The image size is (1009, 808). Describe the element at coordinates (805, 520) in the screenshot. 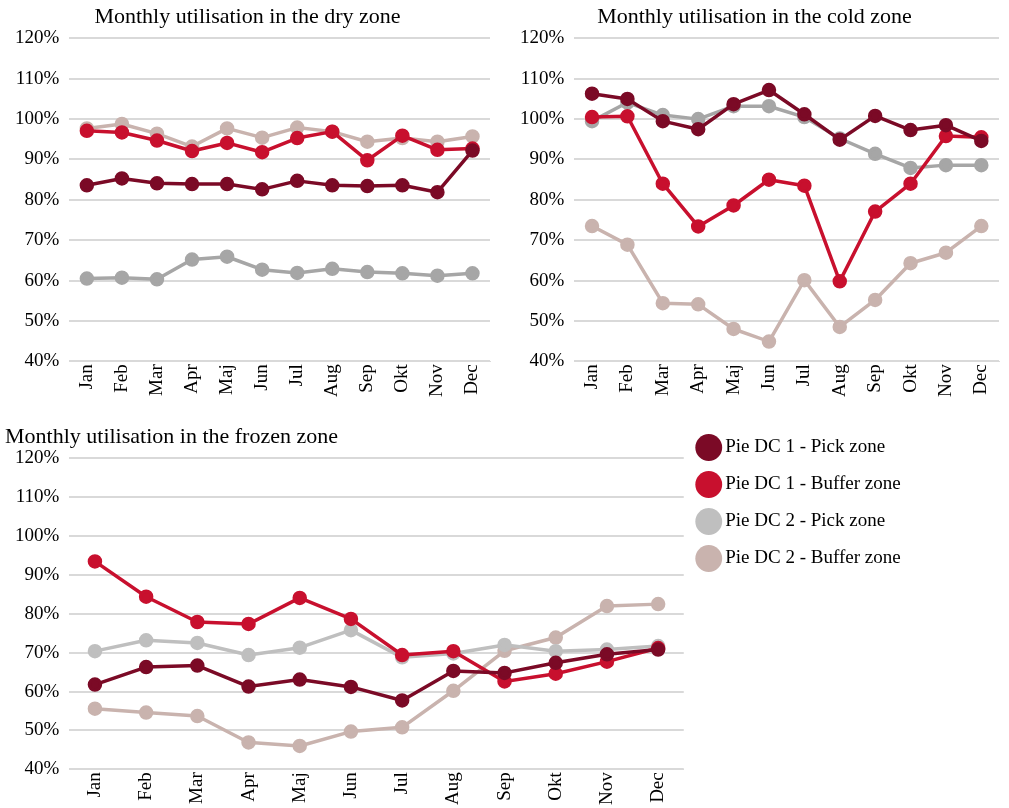

I see `legend-label: Pie DC 2 - Pick zone` at that location.